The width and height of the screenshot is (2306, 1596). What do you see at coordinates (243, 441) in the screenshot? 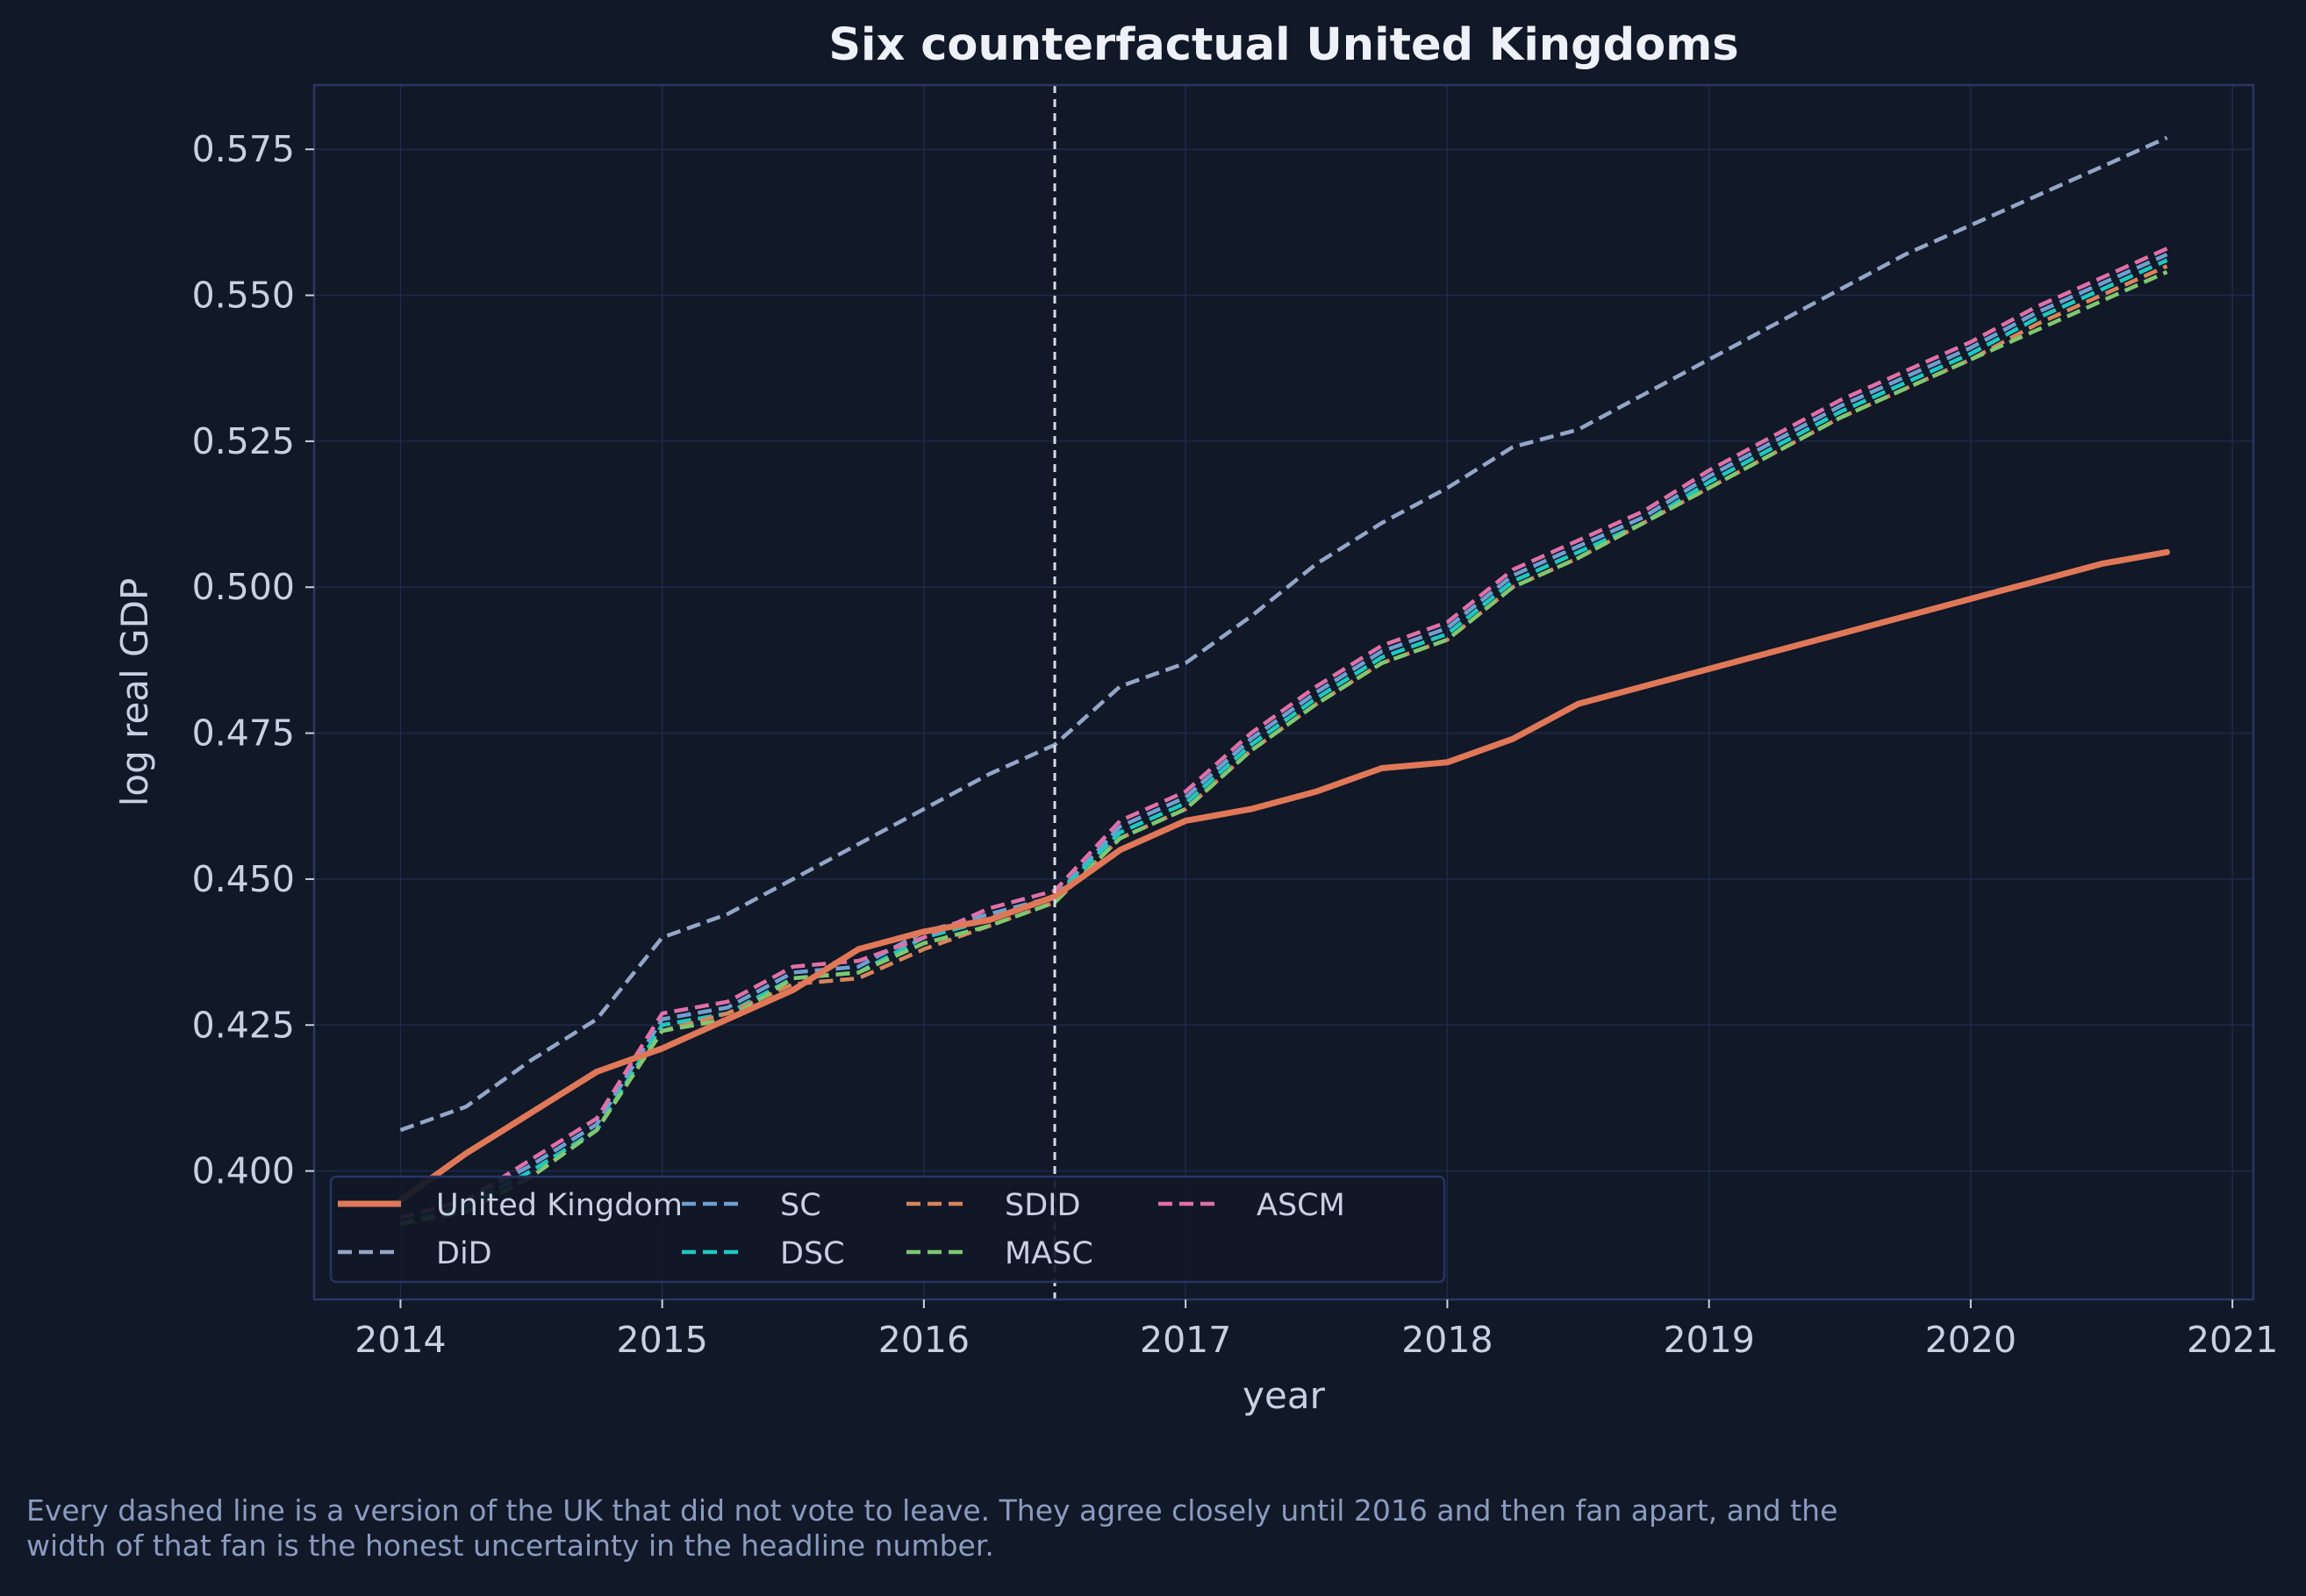
I see `y-tick-label: 0.525` at bounding box center [243, 441].